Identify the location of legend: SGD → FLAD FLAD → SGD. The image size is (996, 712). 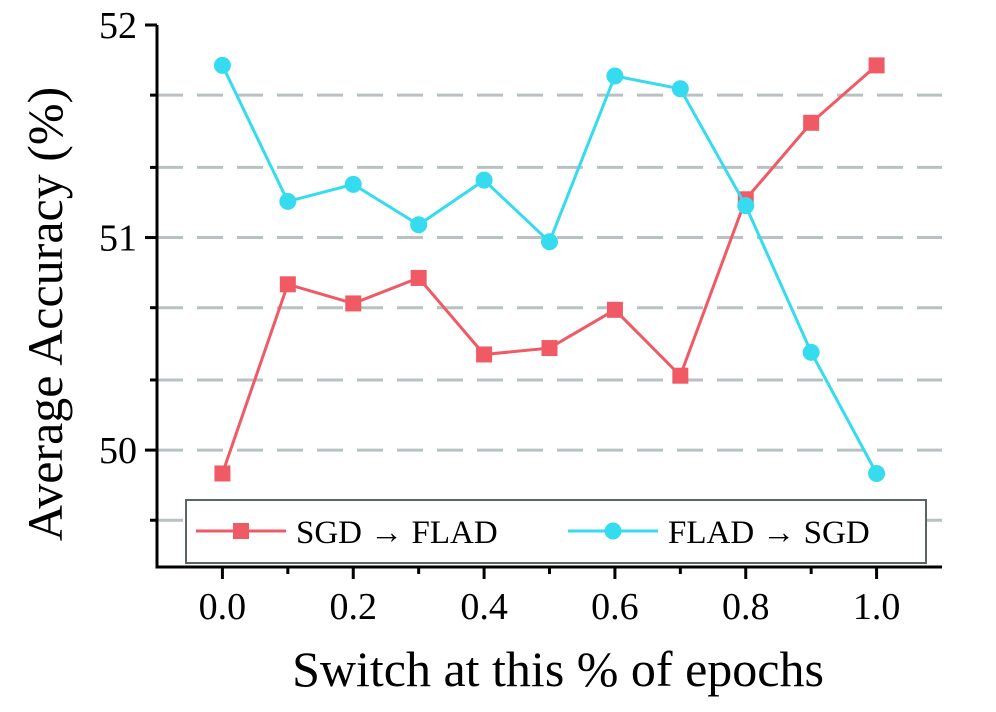
(556, 531).